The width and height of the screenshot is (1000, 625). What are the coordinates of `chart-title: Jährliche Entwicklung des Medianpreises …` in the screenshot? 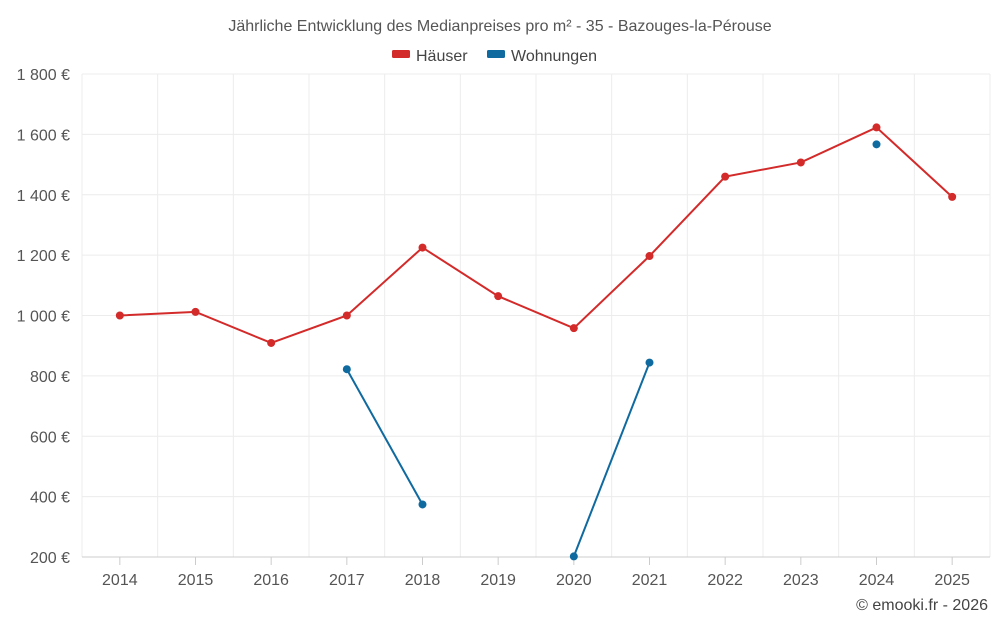 It's located at (499, 26).